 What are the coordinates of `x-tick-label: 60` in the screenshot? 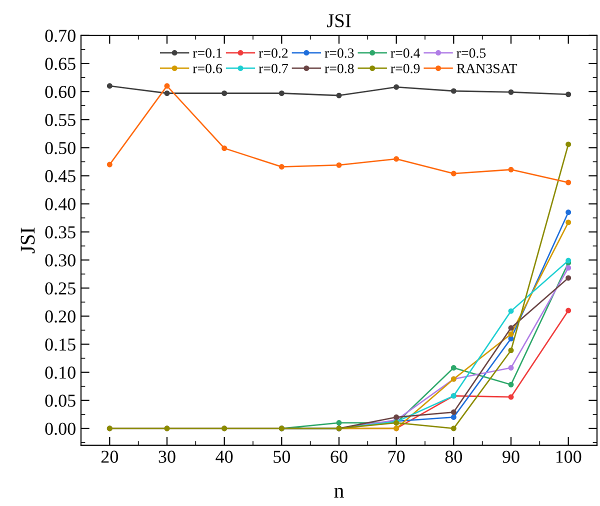 It's located at (339, 456).